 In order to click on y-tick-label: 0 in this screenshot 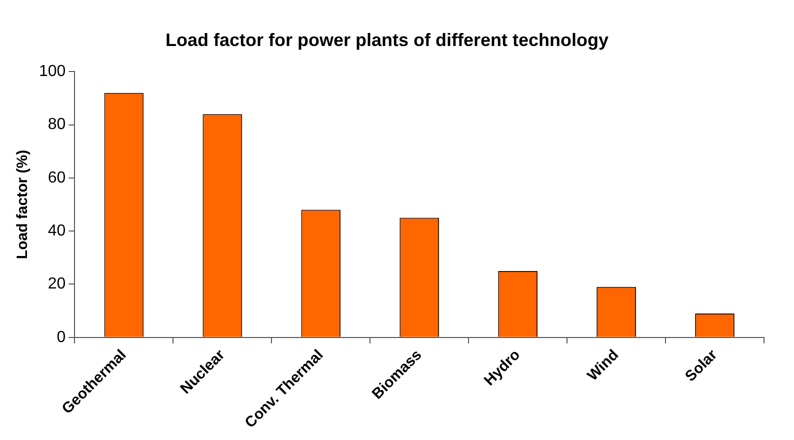, I will do `click(61, 337)`.